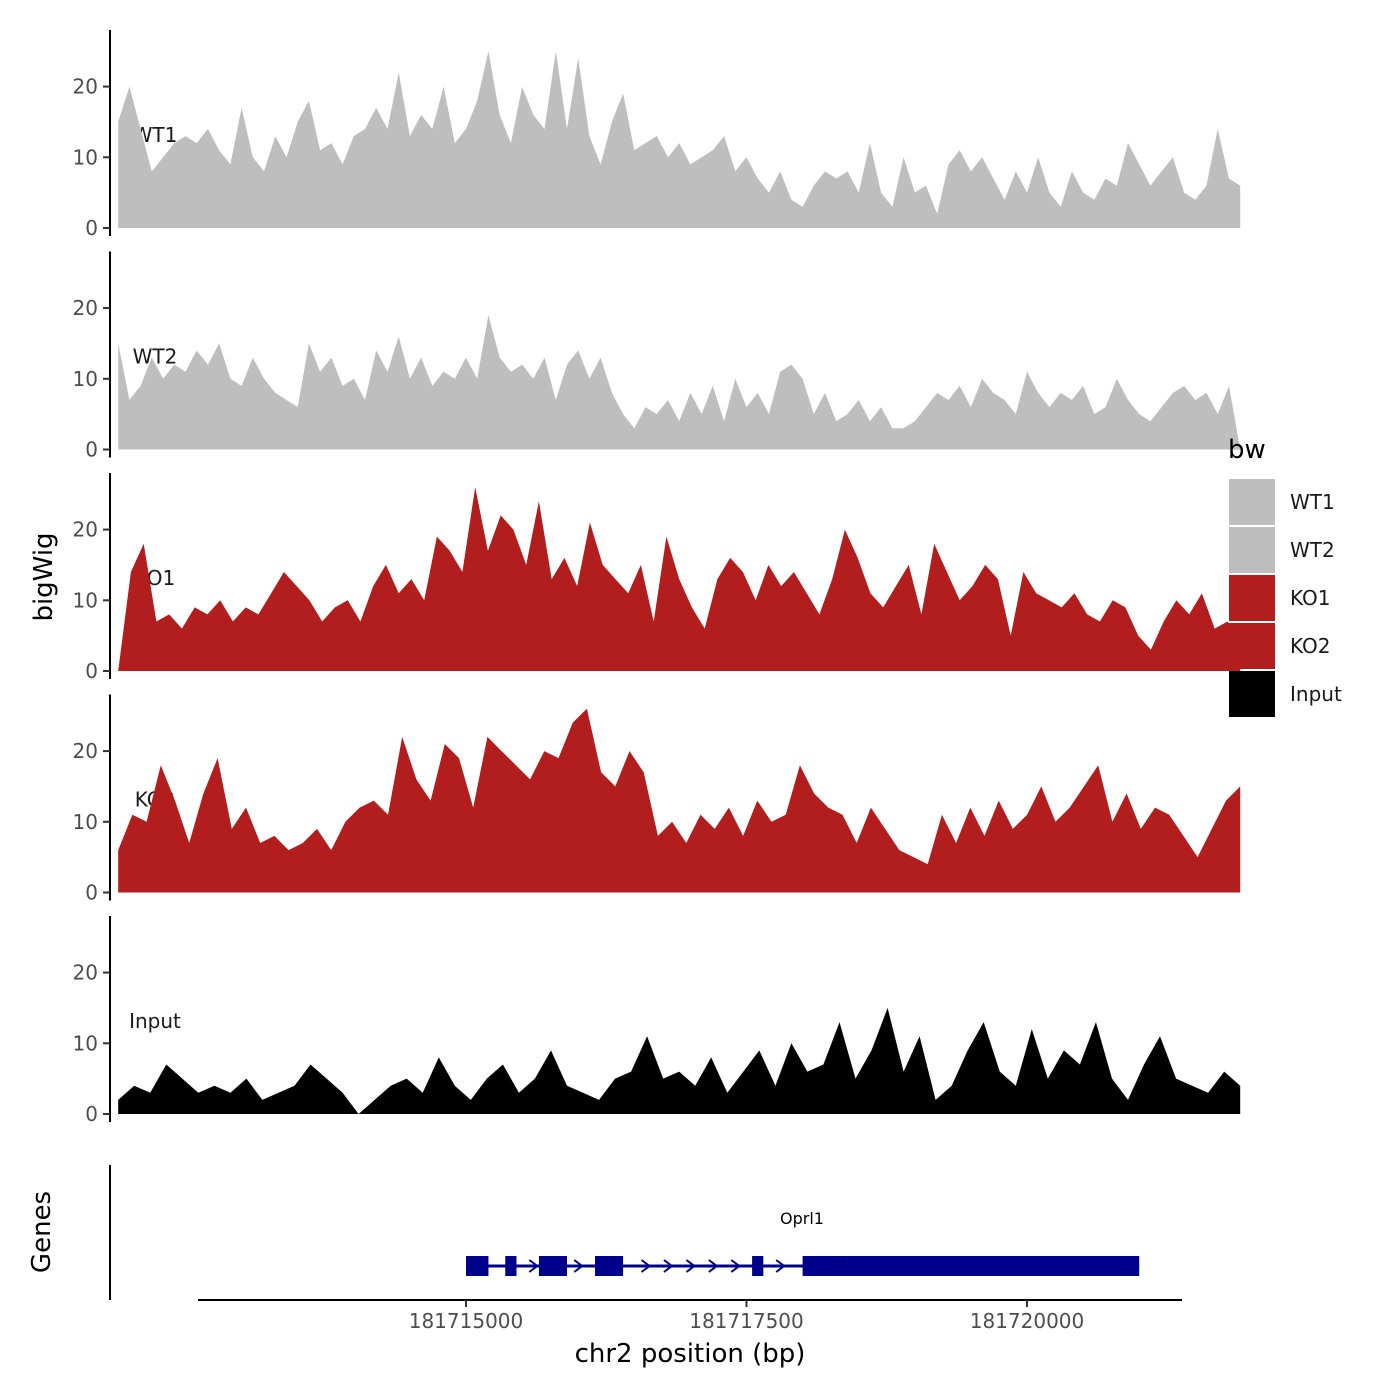  What do you see at coordinates (679, 800) in the screenshot?
I see `track-ko2-area` at bounding box center [679, 800].